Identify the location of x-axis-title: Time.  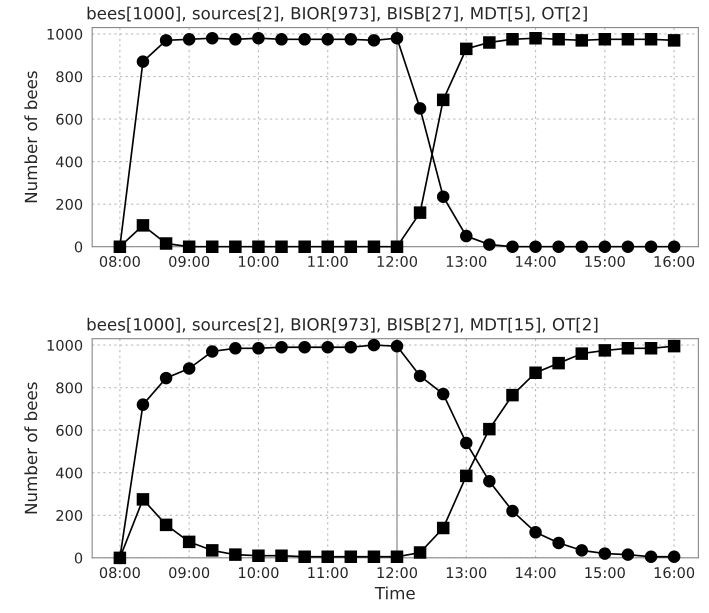
(394, 593).